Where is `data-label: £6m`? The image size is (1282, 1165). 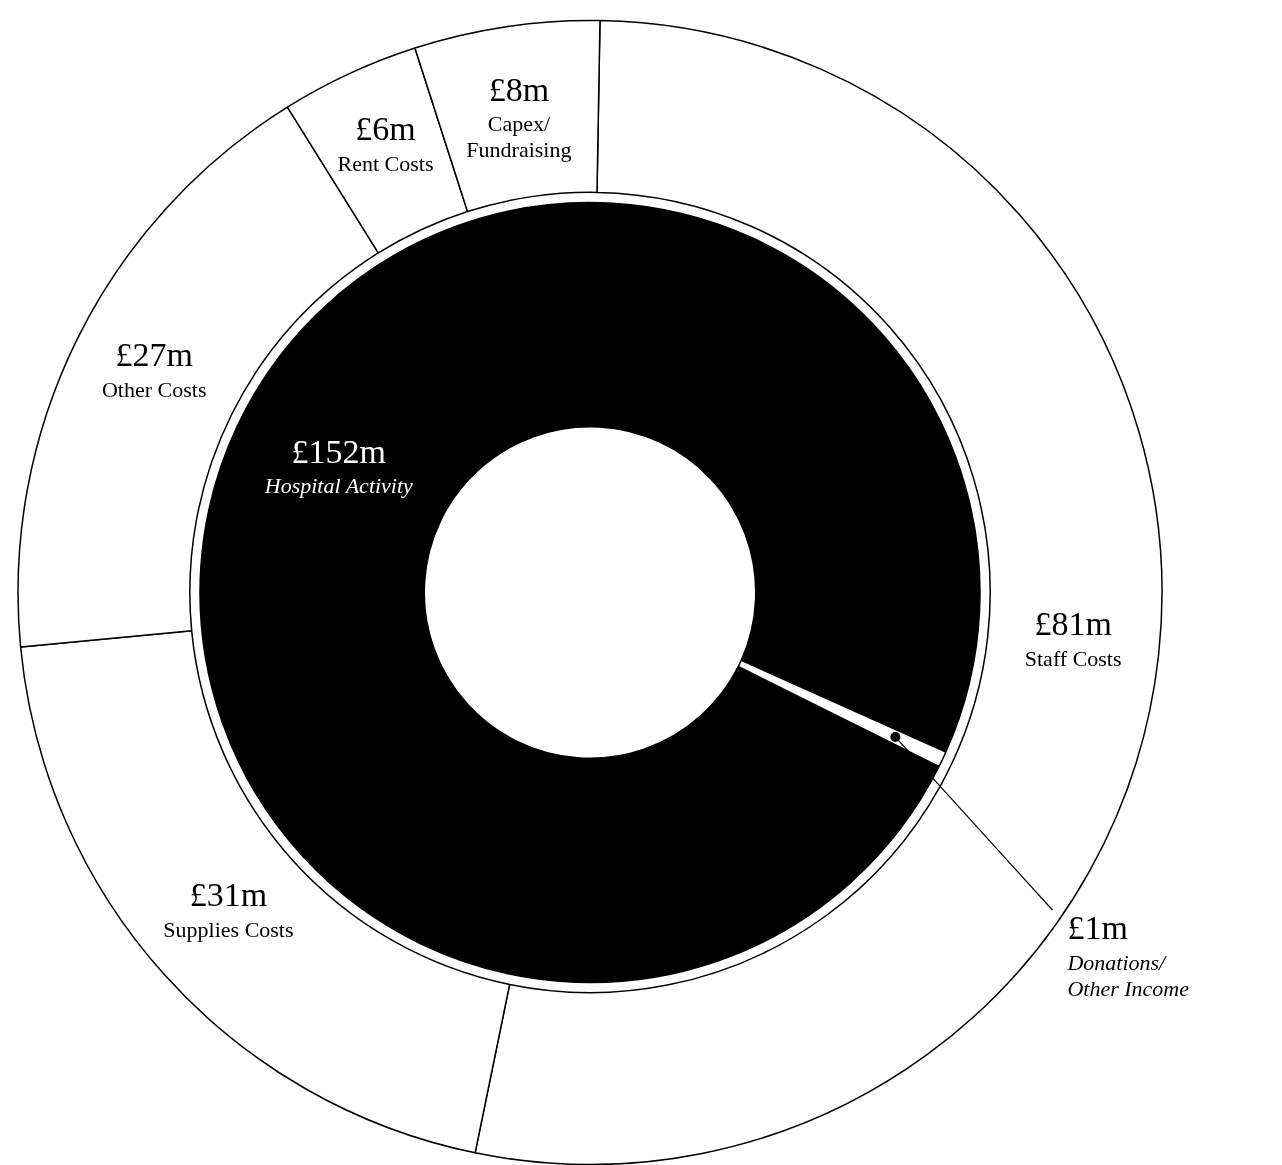
data-label: £6m is located at coordinates (385, 129).